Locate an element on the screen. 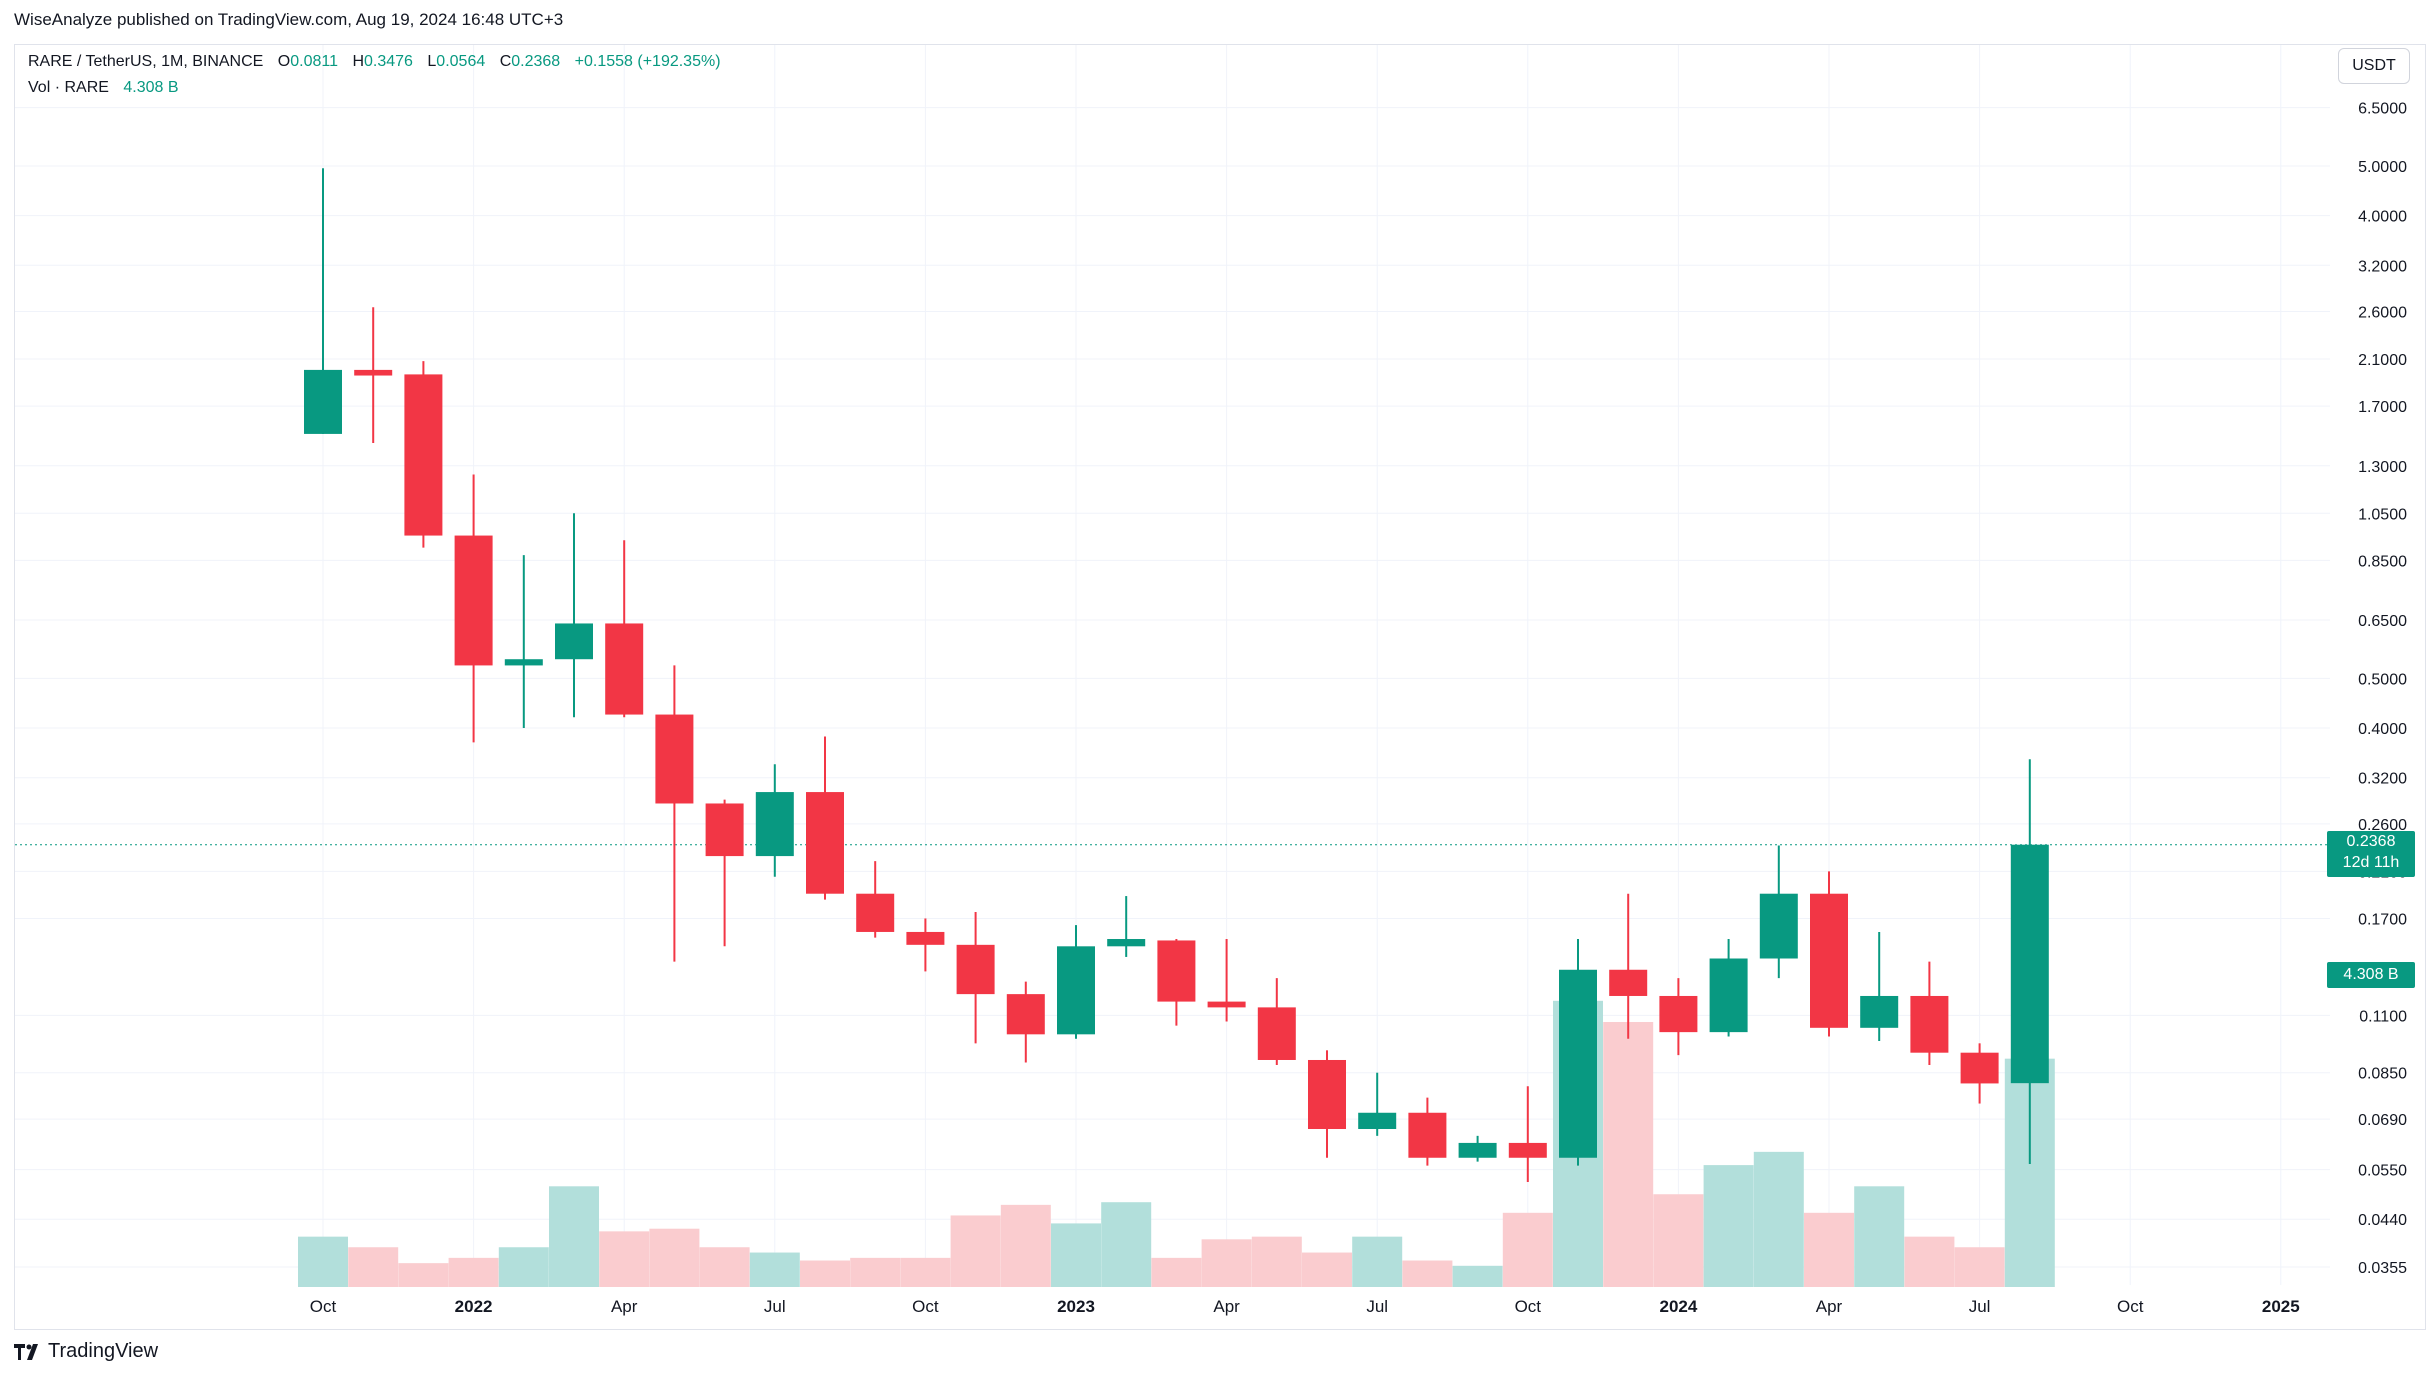 Image resolution: width=2433 pixels, height=1378 pixels. tradingview-brand: TradingView is located at coordinates (86, 1351).